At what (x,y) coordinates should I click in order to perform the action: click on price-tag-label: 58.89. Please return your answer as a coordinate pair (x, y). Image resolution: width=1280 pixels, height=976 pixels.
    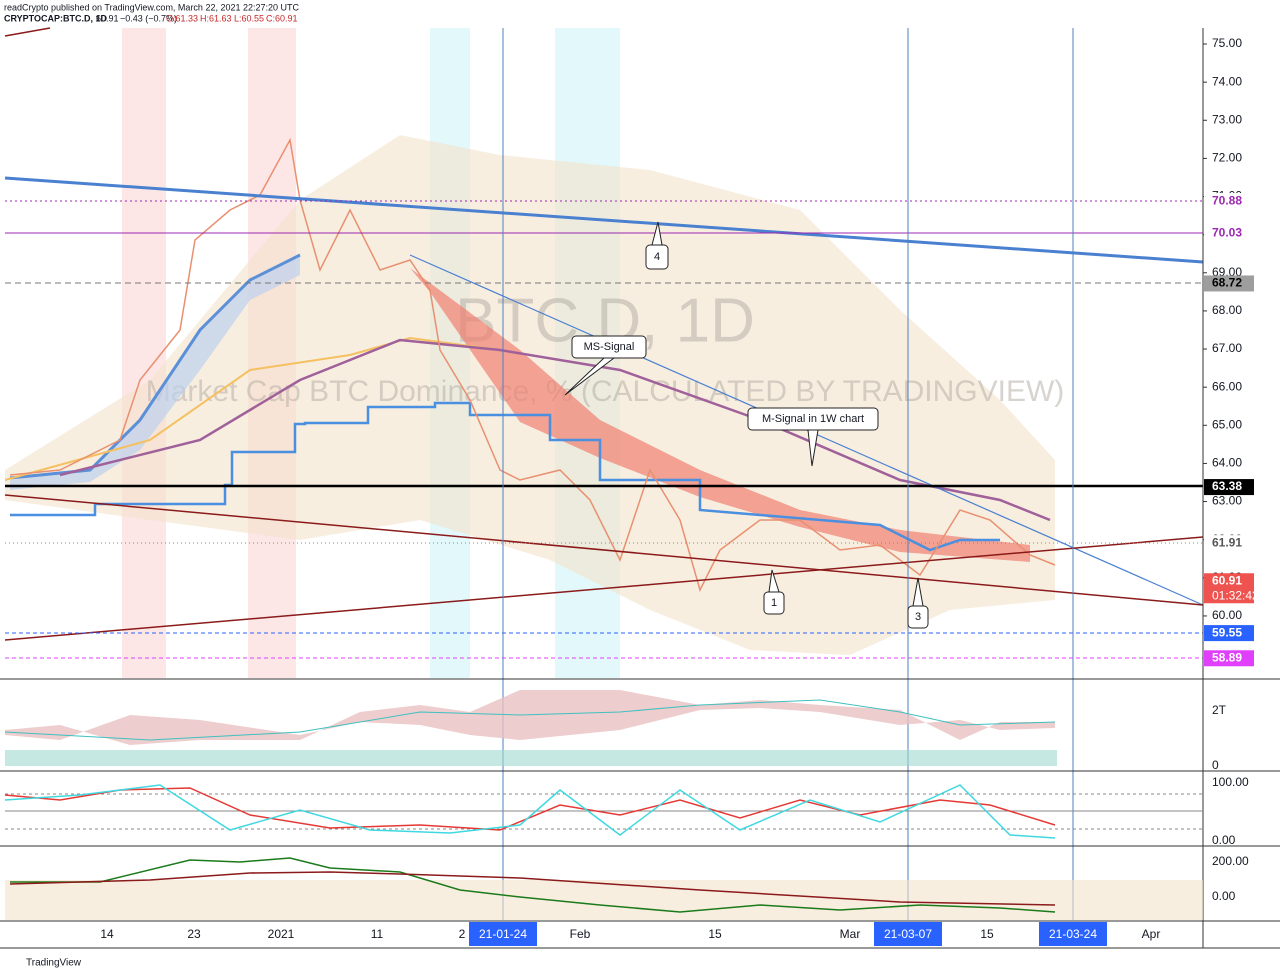
    Looking at the image, I should click on (1227, 657).